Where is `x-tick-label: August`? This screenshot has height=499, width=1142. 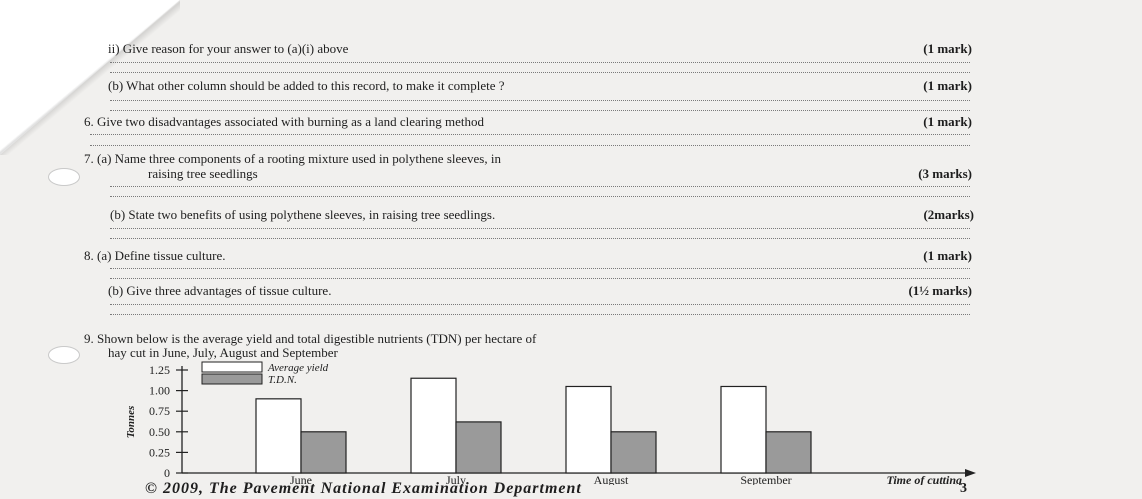 x-tick-label: August is located at coordinates (611, 479).